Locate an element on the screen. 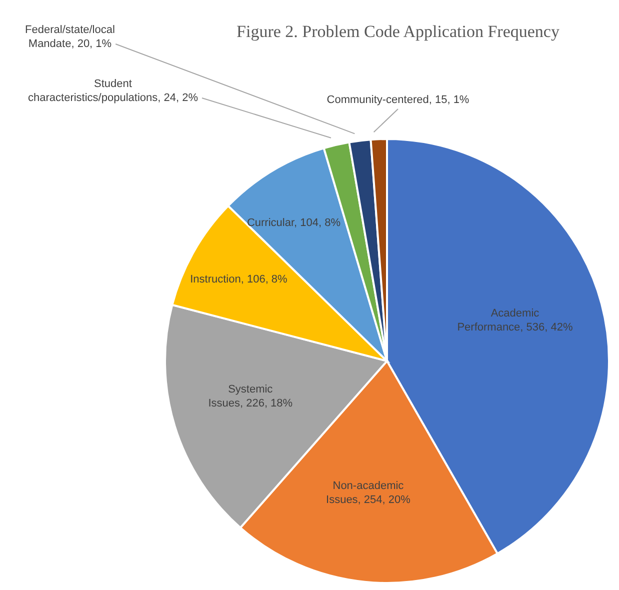  slice-label: Student characteristics/populations, 24, 2% is located at coordinates (113, 91).